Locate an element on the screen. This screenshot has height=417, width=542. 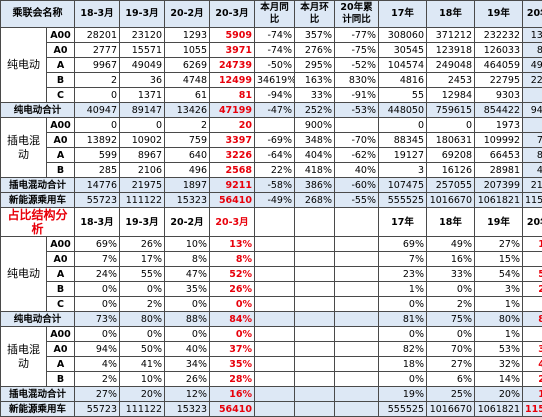
value-cell: 15323 is located at coordinates (187, 200).